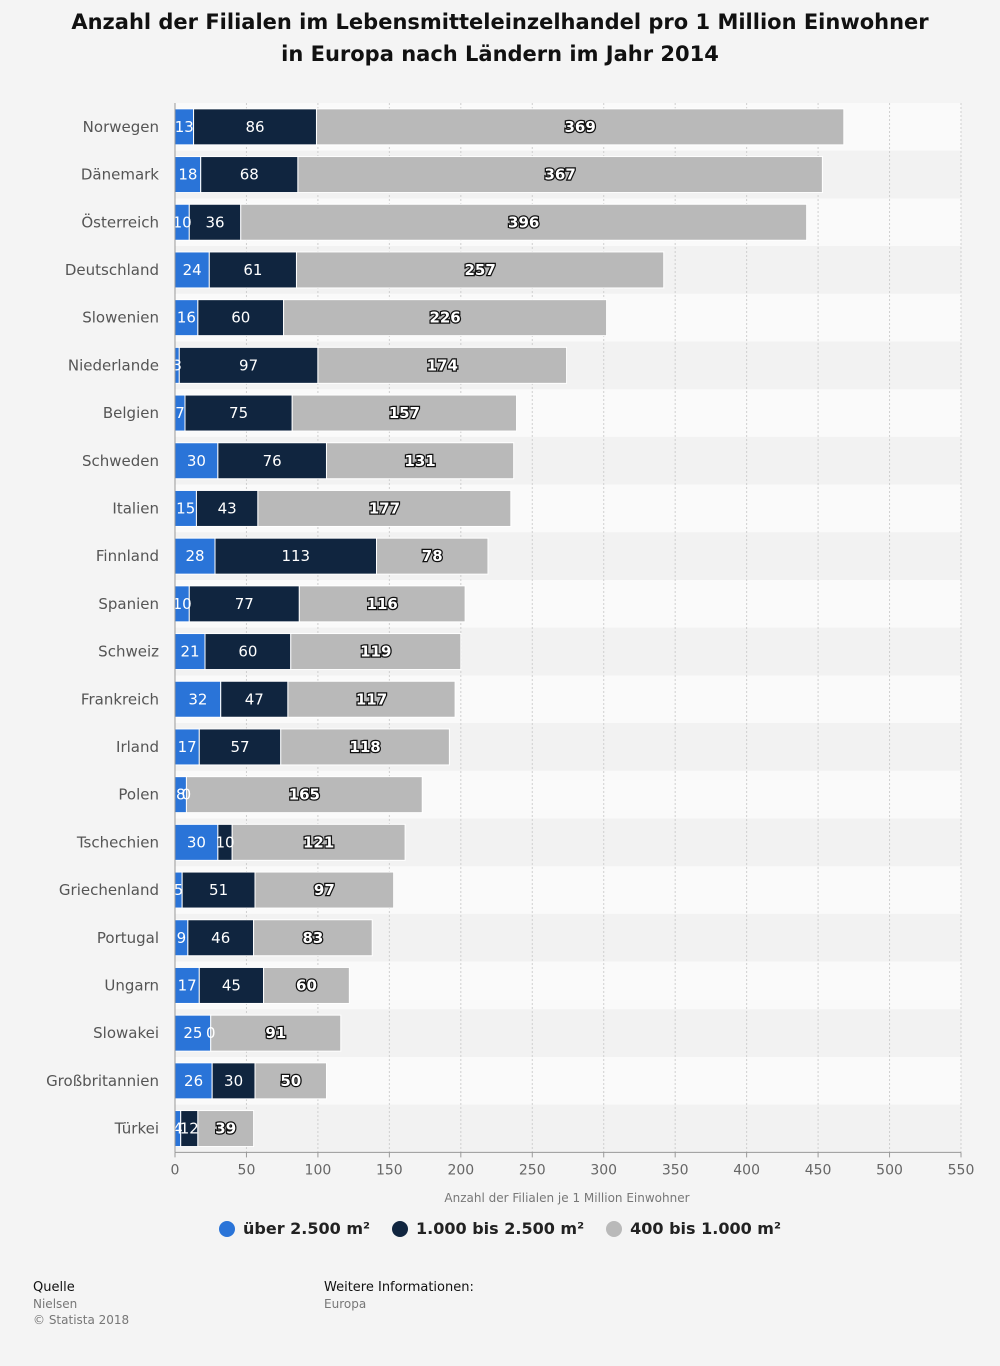  What do you see at coordinates (109, 890) in the screenshot?
I see `y-tick-label: Griechenland` at bounding box center [109, 890].